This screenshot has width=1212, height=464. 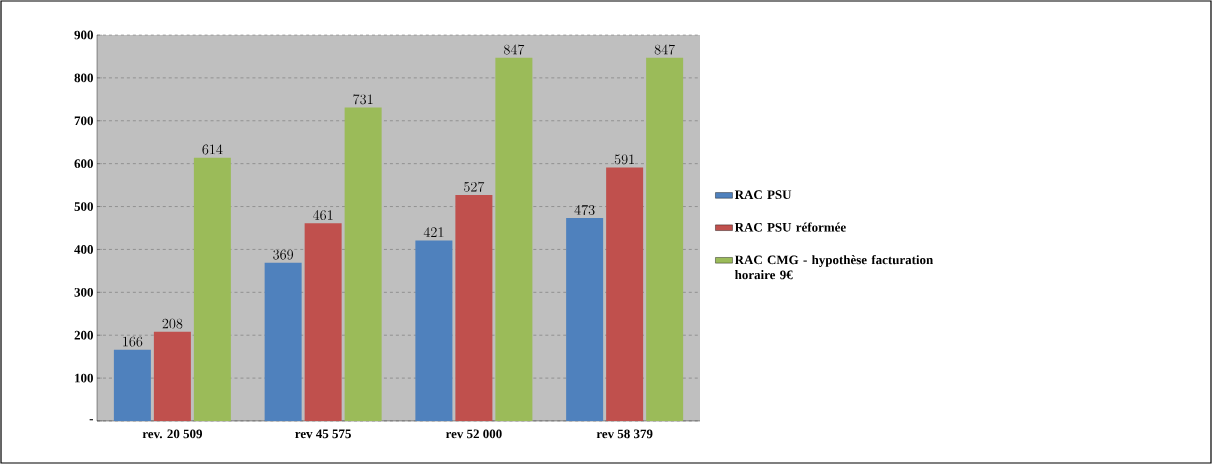 I want to click on data-label: 731, so click(x=363, y=99).